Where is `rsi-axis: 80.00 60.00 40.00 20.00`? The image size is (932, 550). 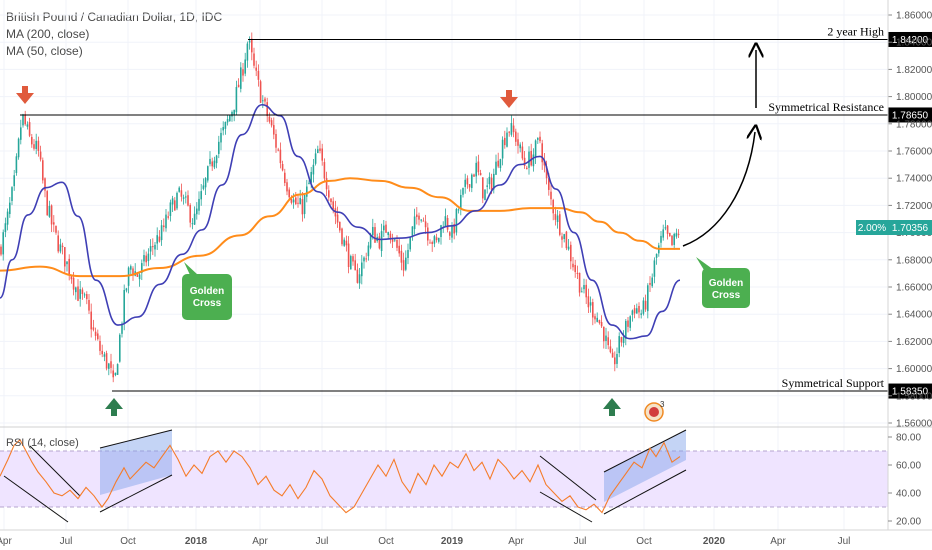 rsi-axis: 80.00 60.00 40.00 20.00 is located at coordinates (904, 480).